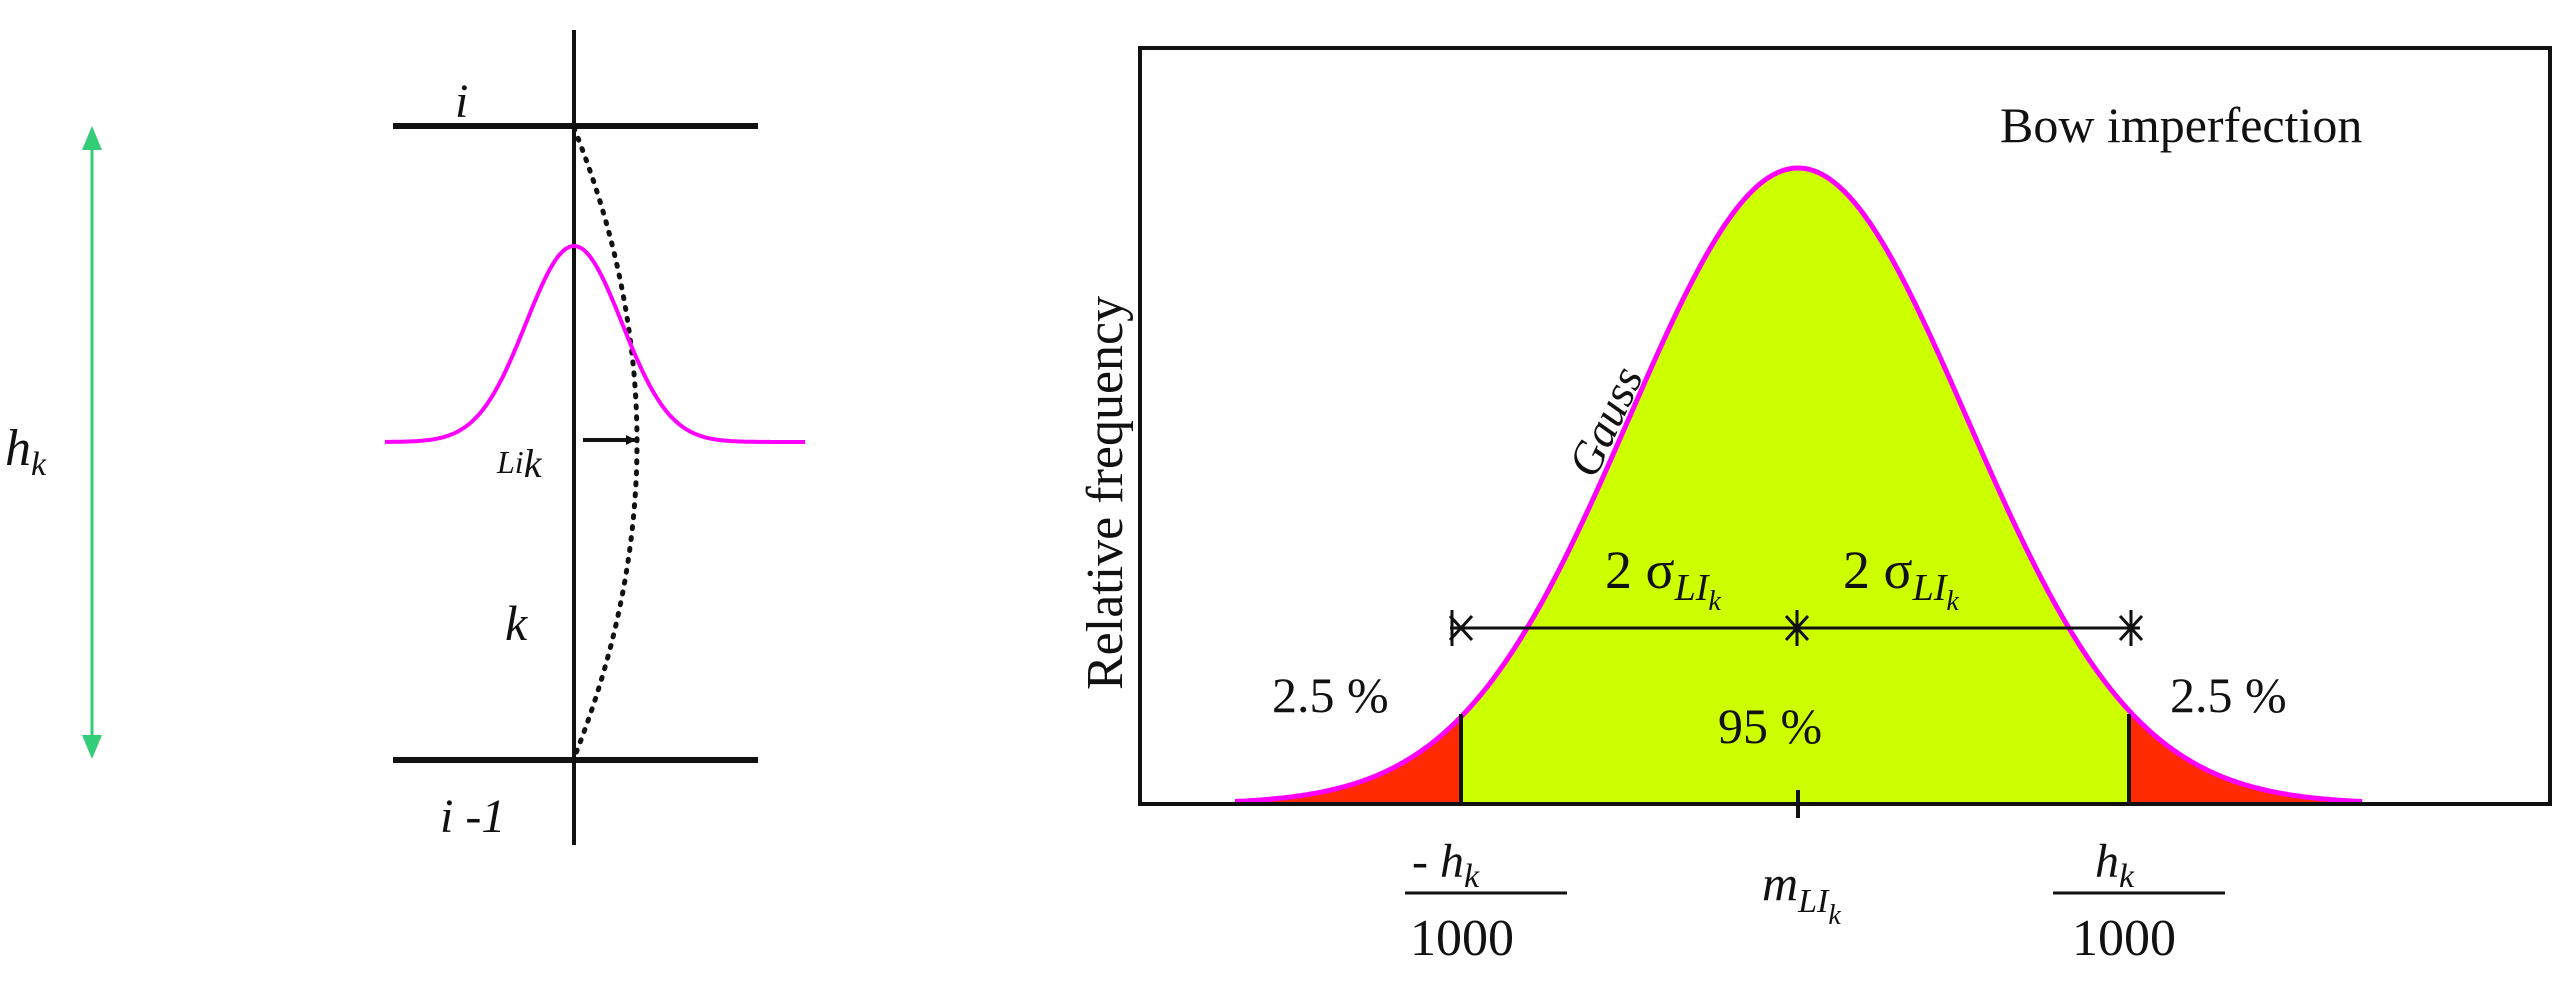 Image resolution: width=2559 pixels, height=983 pixels. Describe the element at coordinates (1330, 695) in the screenshot. I see `left-tail-percentage: 2.5 %` at that location.